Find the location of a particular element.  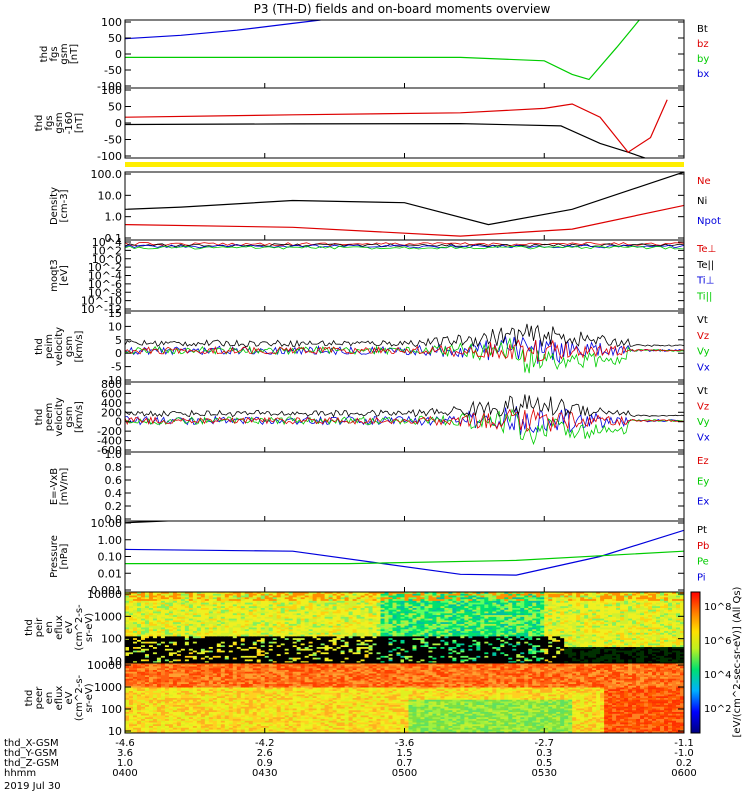

series-Pi is located at coordinates (404, 552).